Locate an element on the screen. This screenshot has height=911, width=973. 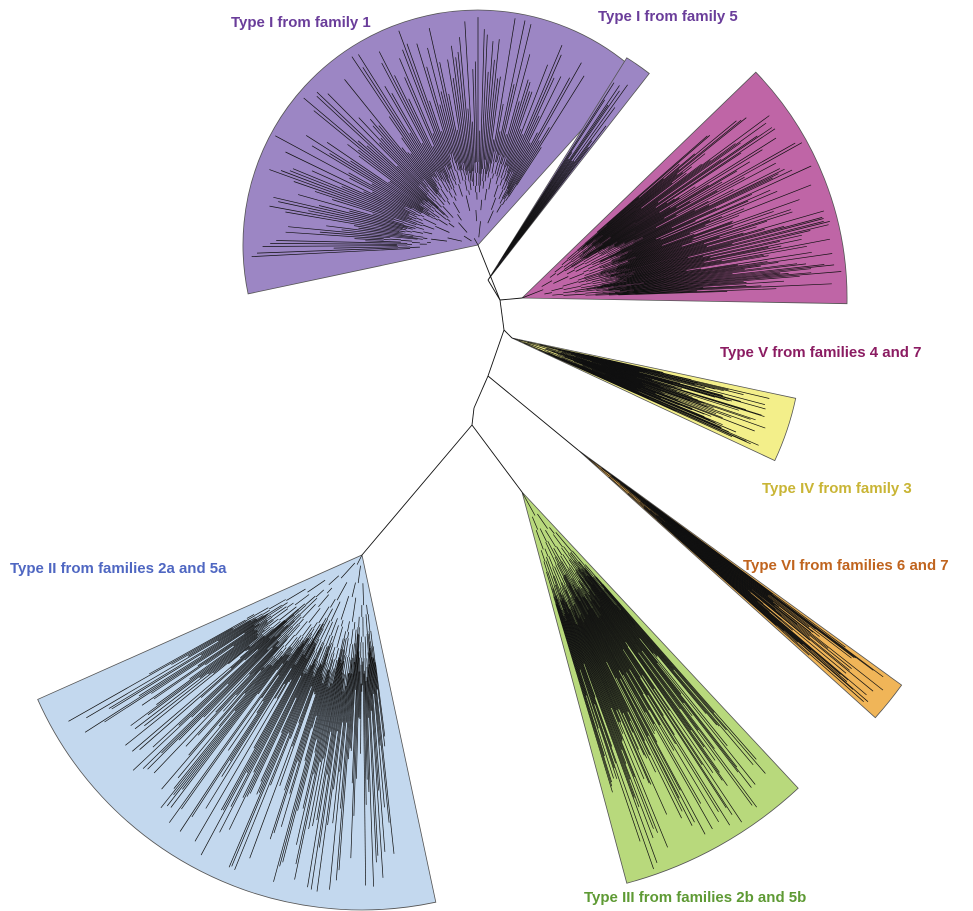
clade-label-type1-fam1: Type I from family 1 is located at coordinates (301, 22).